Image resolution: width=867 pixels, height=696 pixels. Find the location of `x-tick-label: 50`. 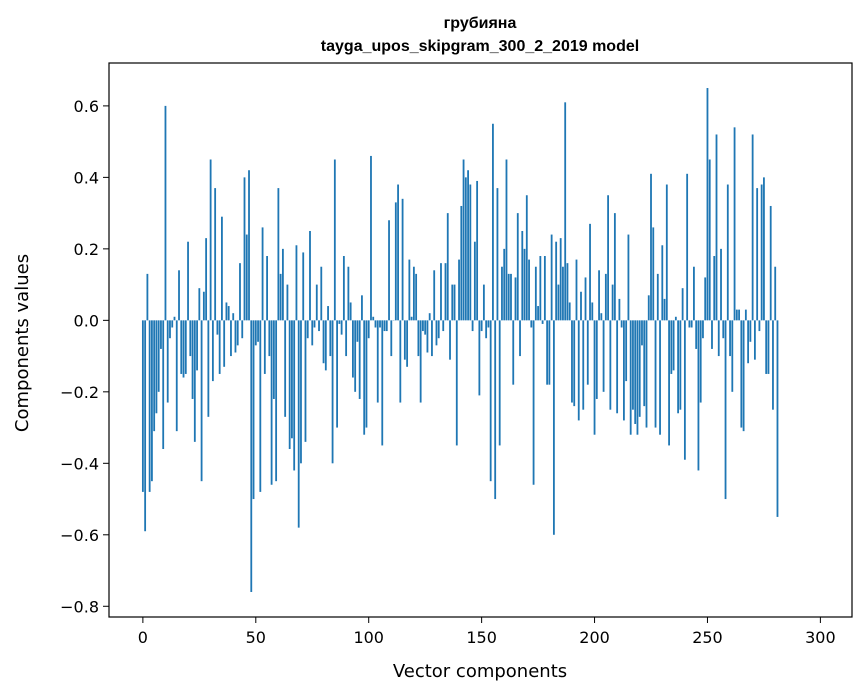

x-tick-label: 50 is located at coordinates (256, 637).